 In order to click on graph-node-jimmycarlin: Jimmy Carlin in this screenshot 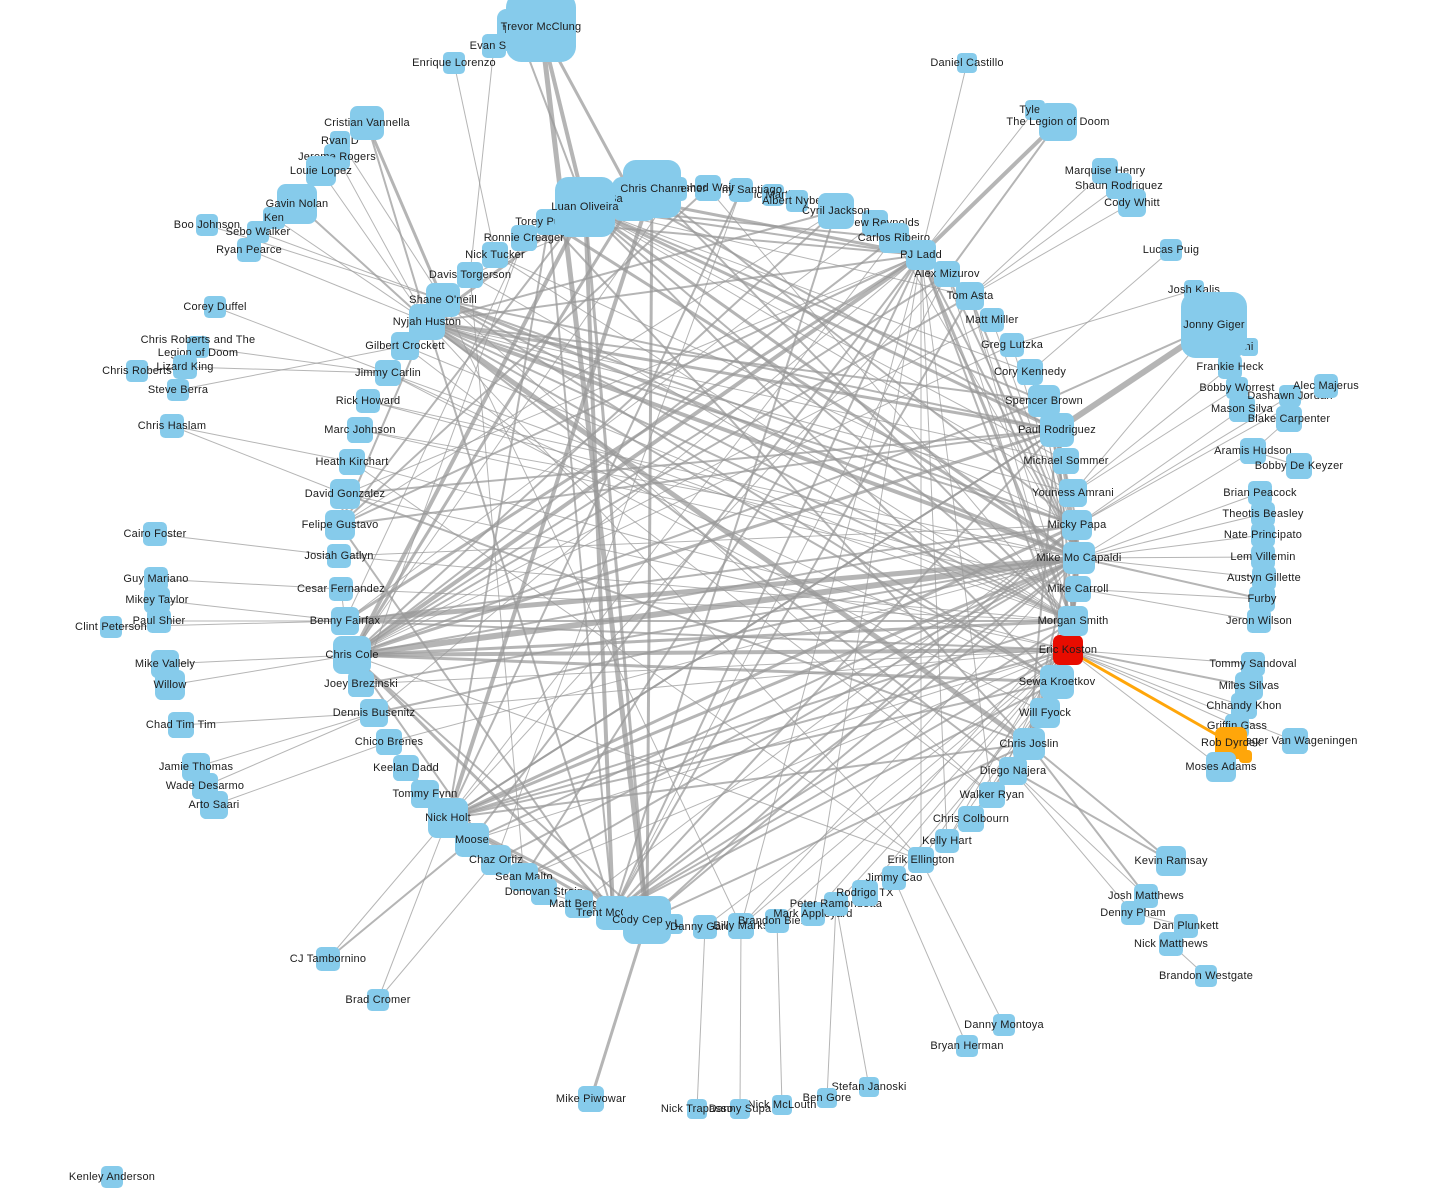, I will do `click(388, 373)`.